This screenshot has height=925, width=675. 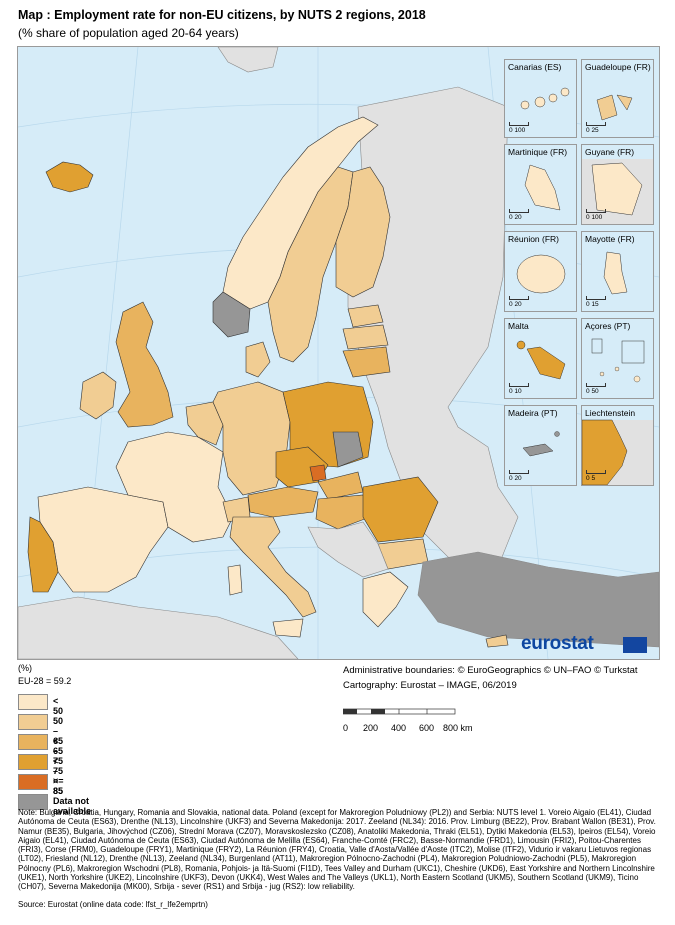 I want to click on scale-tick: 0, so click(x=345, y=728).